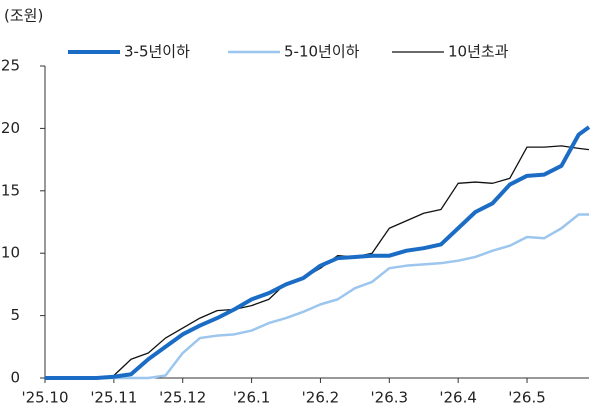  I want to click on x-tick-label: '26.3, so click(390, 398).